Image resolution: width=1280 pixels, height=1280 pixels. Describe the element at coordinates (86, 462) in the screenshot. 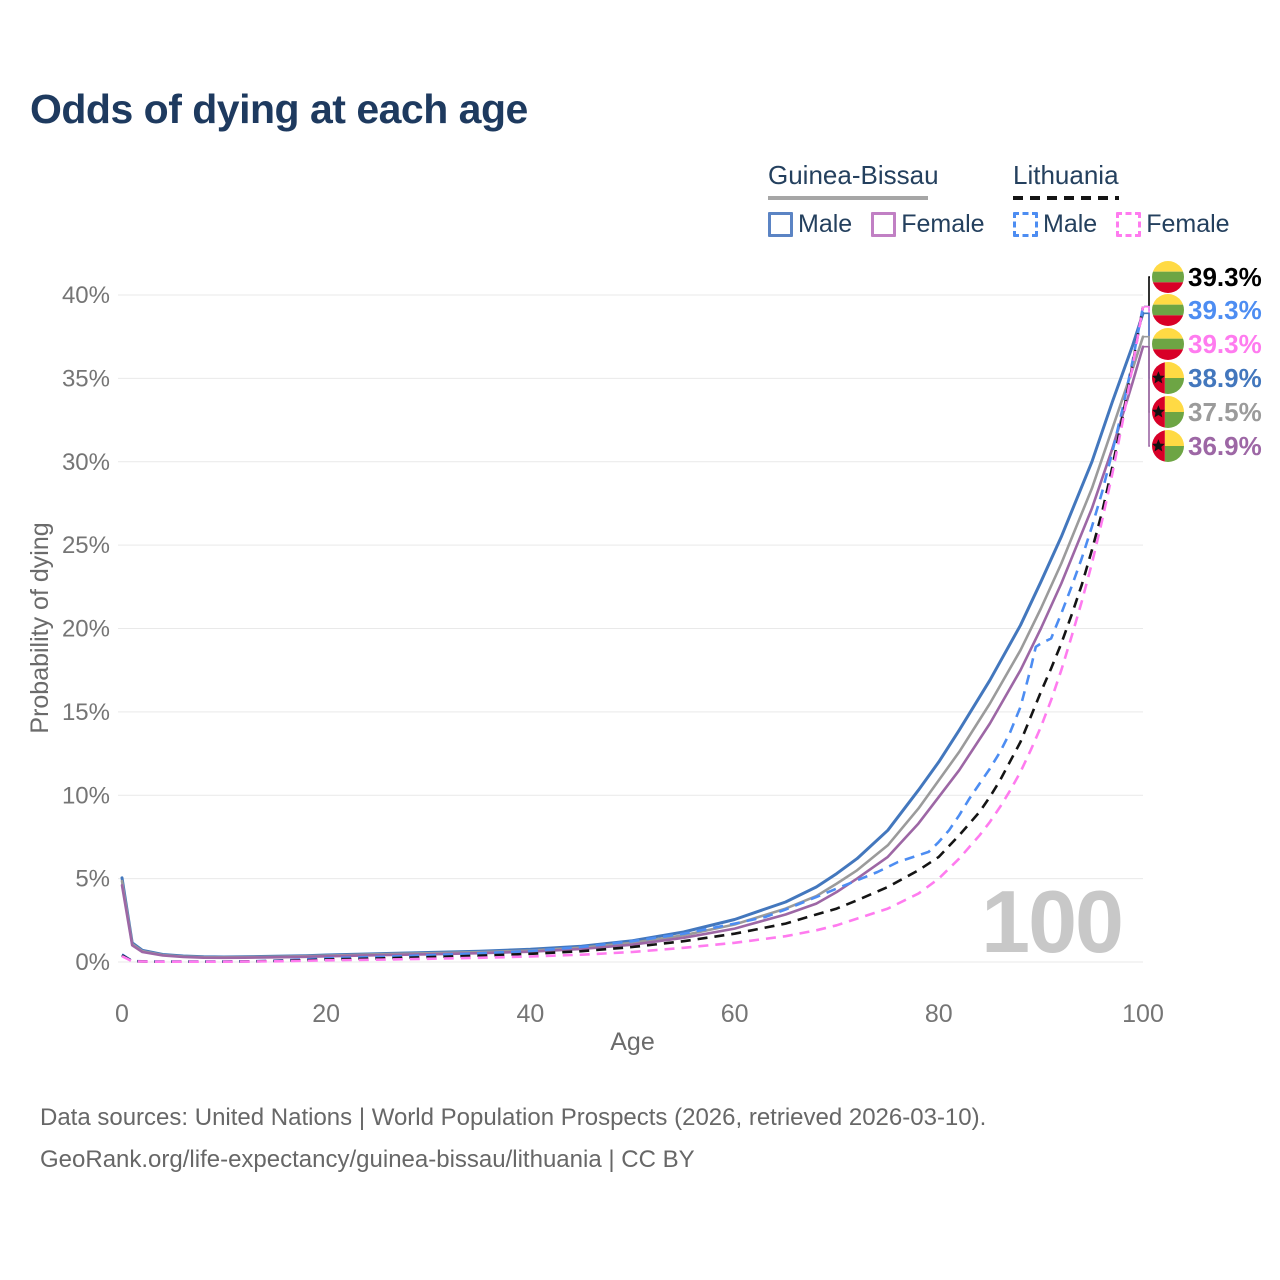

I see `y-tick-label: 30%` at that location.